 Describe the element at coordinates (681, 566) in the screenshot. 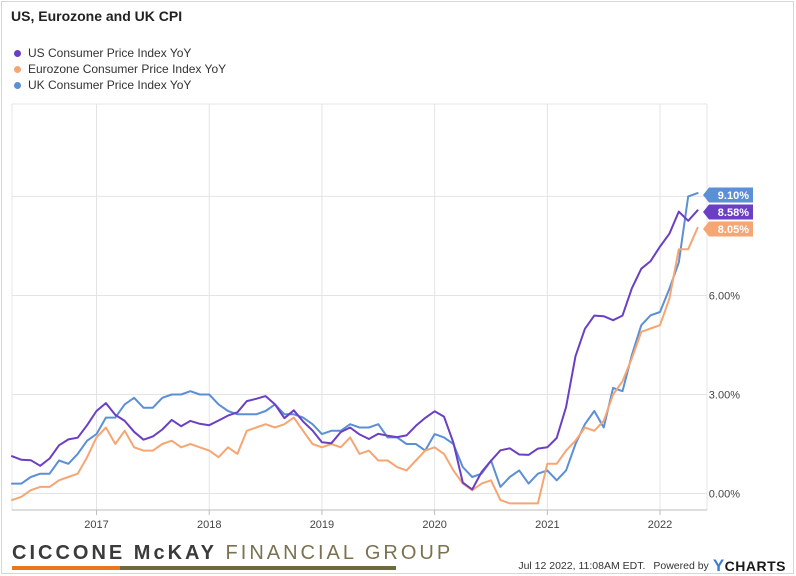

I see `powered-by-text: Powered by` at that location.